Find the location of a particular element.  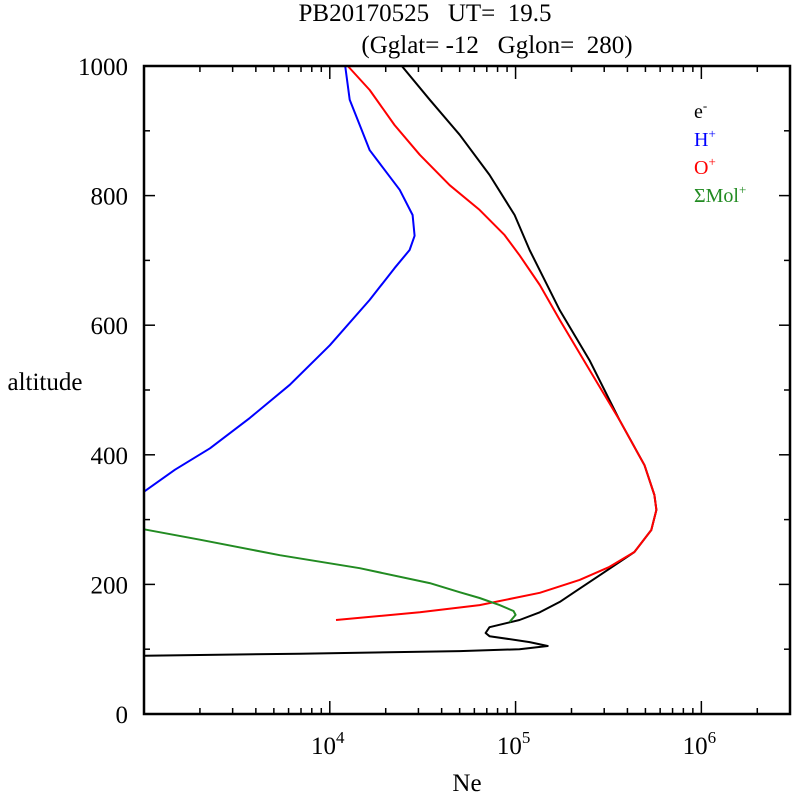

y-tick-label: 600 is located at coordinates (110, 326).